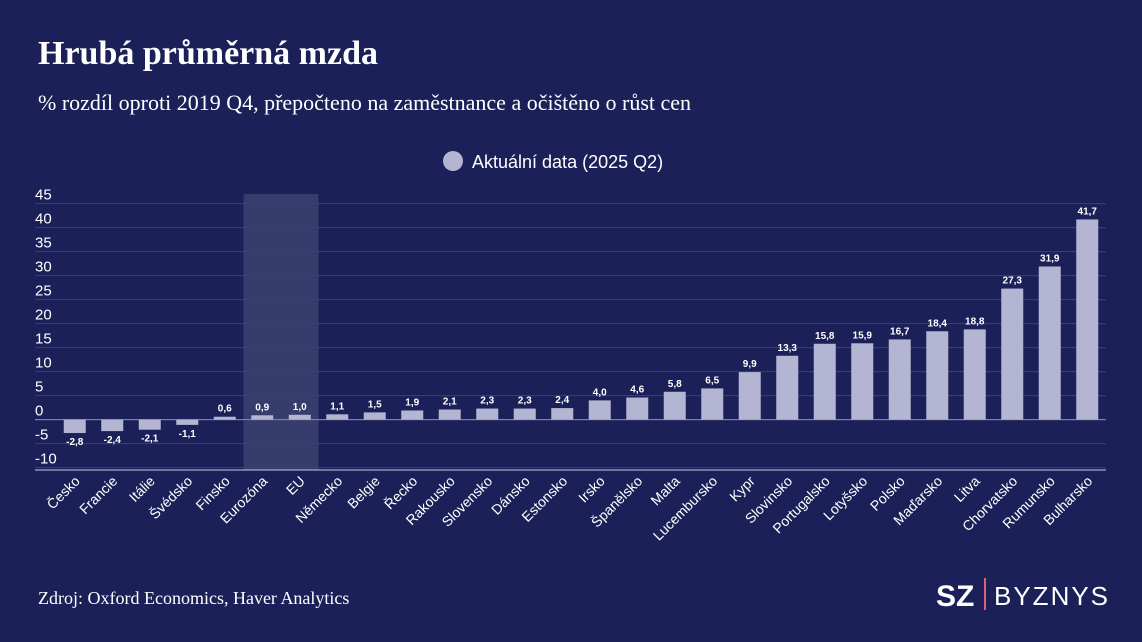  What do you see at coordinates (337, 406) in the screenshot?
I see `value-label: 1,1` at bounding box center [337, 406].